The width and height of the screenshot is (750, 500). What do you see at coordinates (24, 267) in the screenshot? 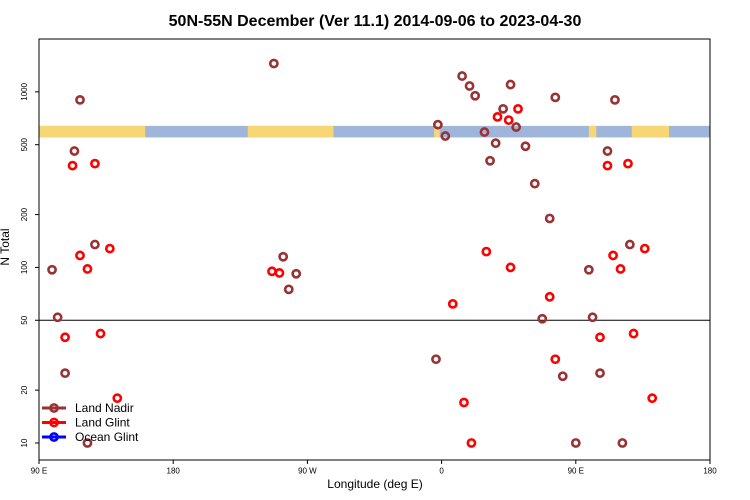
I see `y-tick-label: 100` at bounding box center [24, 267].